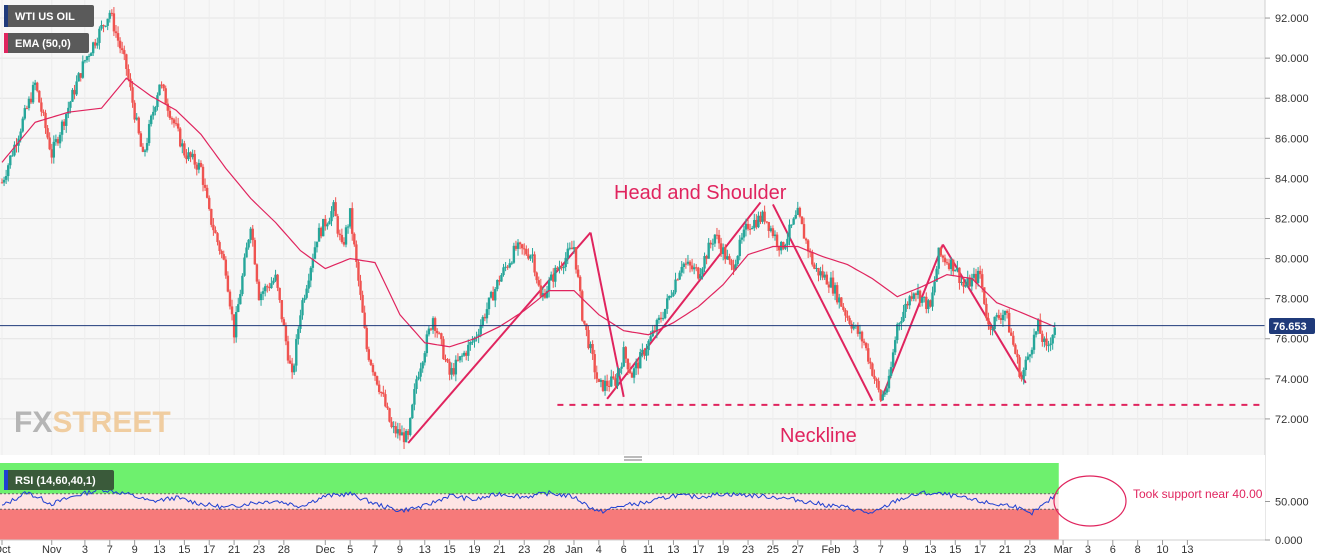 The image size is (1331, 558). Describe the element at coordinates (648, 550) in the screenshot. I see `time-tick-label: 11` at that location.